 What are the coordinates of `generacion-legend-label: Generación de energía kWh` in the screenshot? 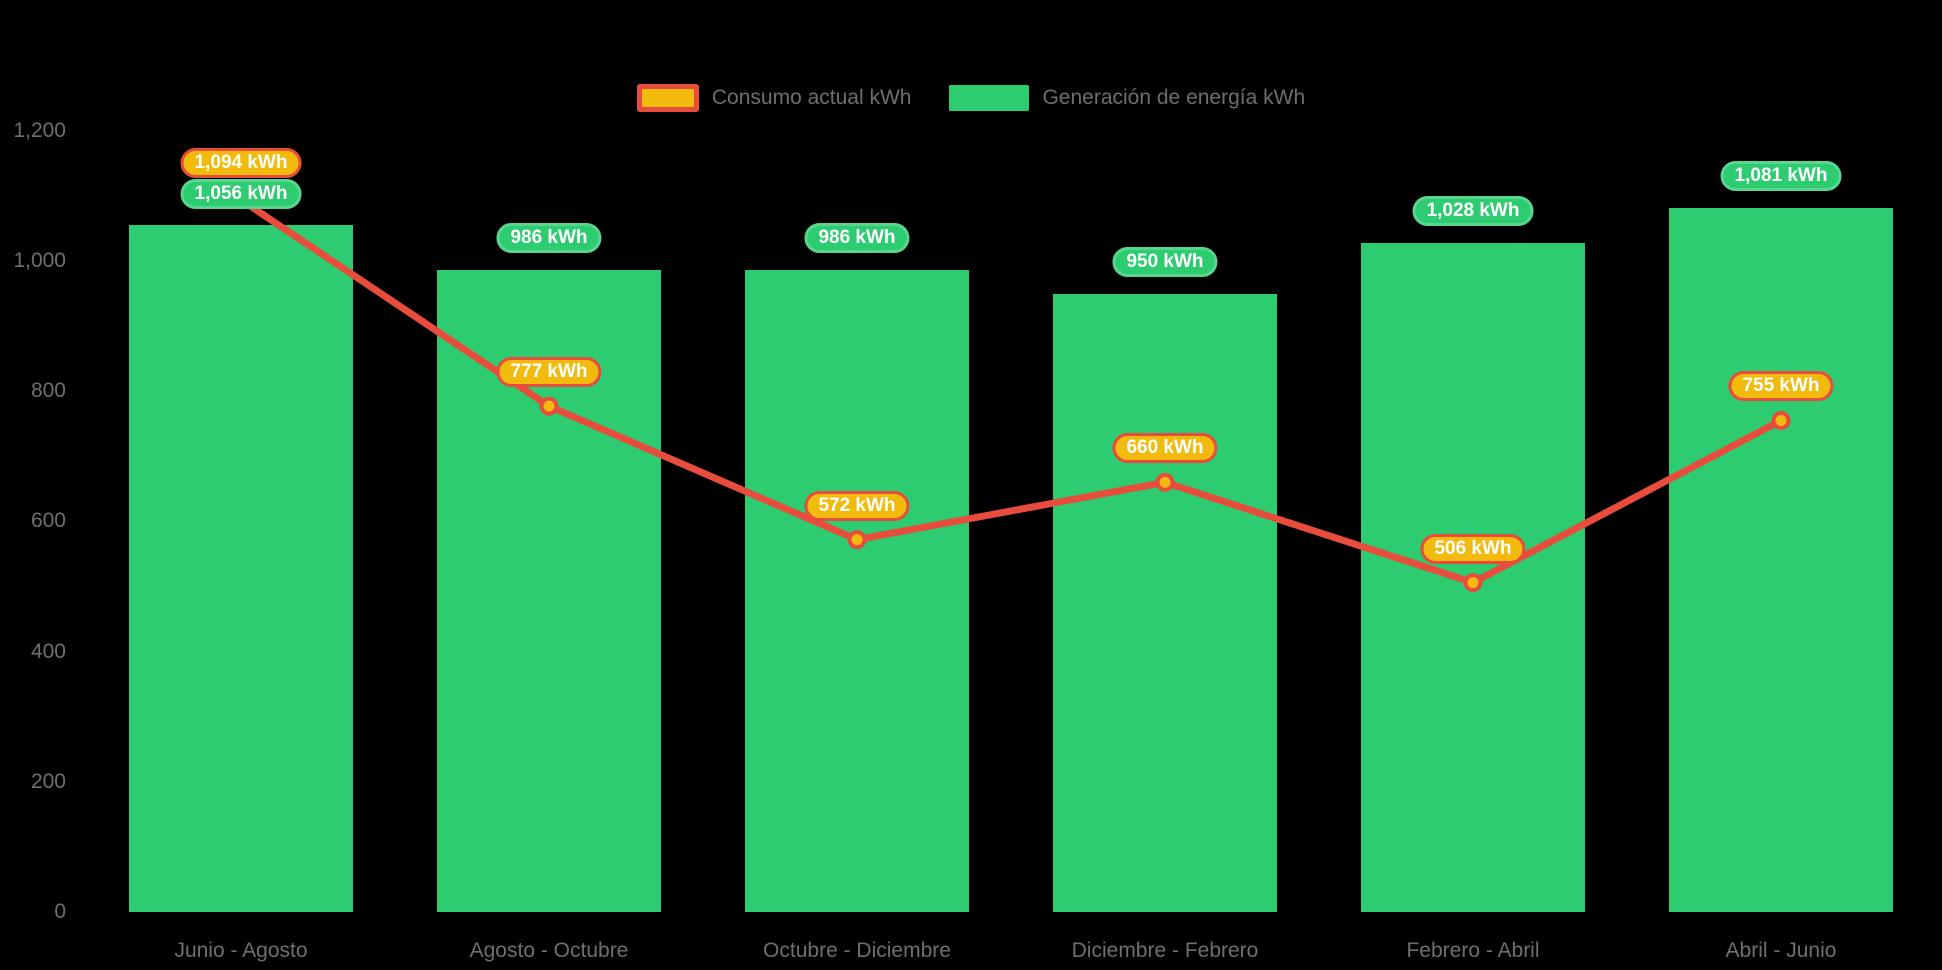 It's located at (1174, 97).